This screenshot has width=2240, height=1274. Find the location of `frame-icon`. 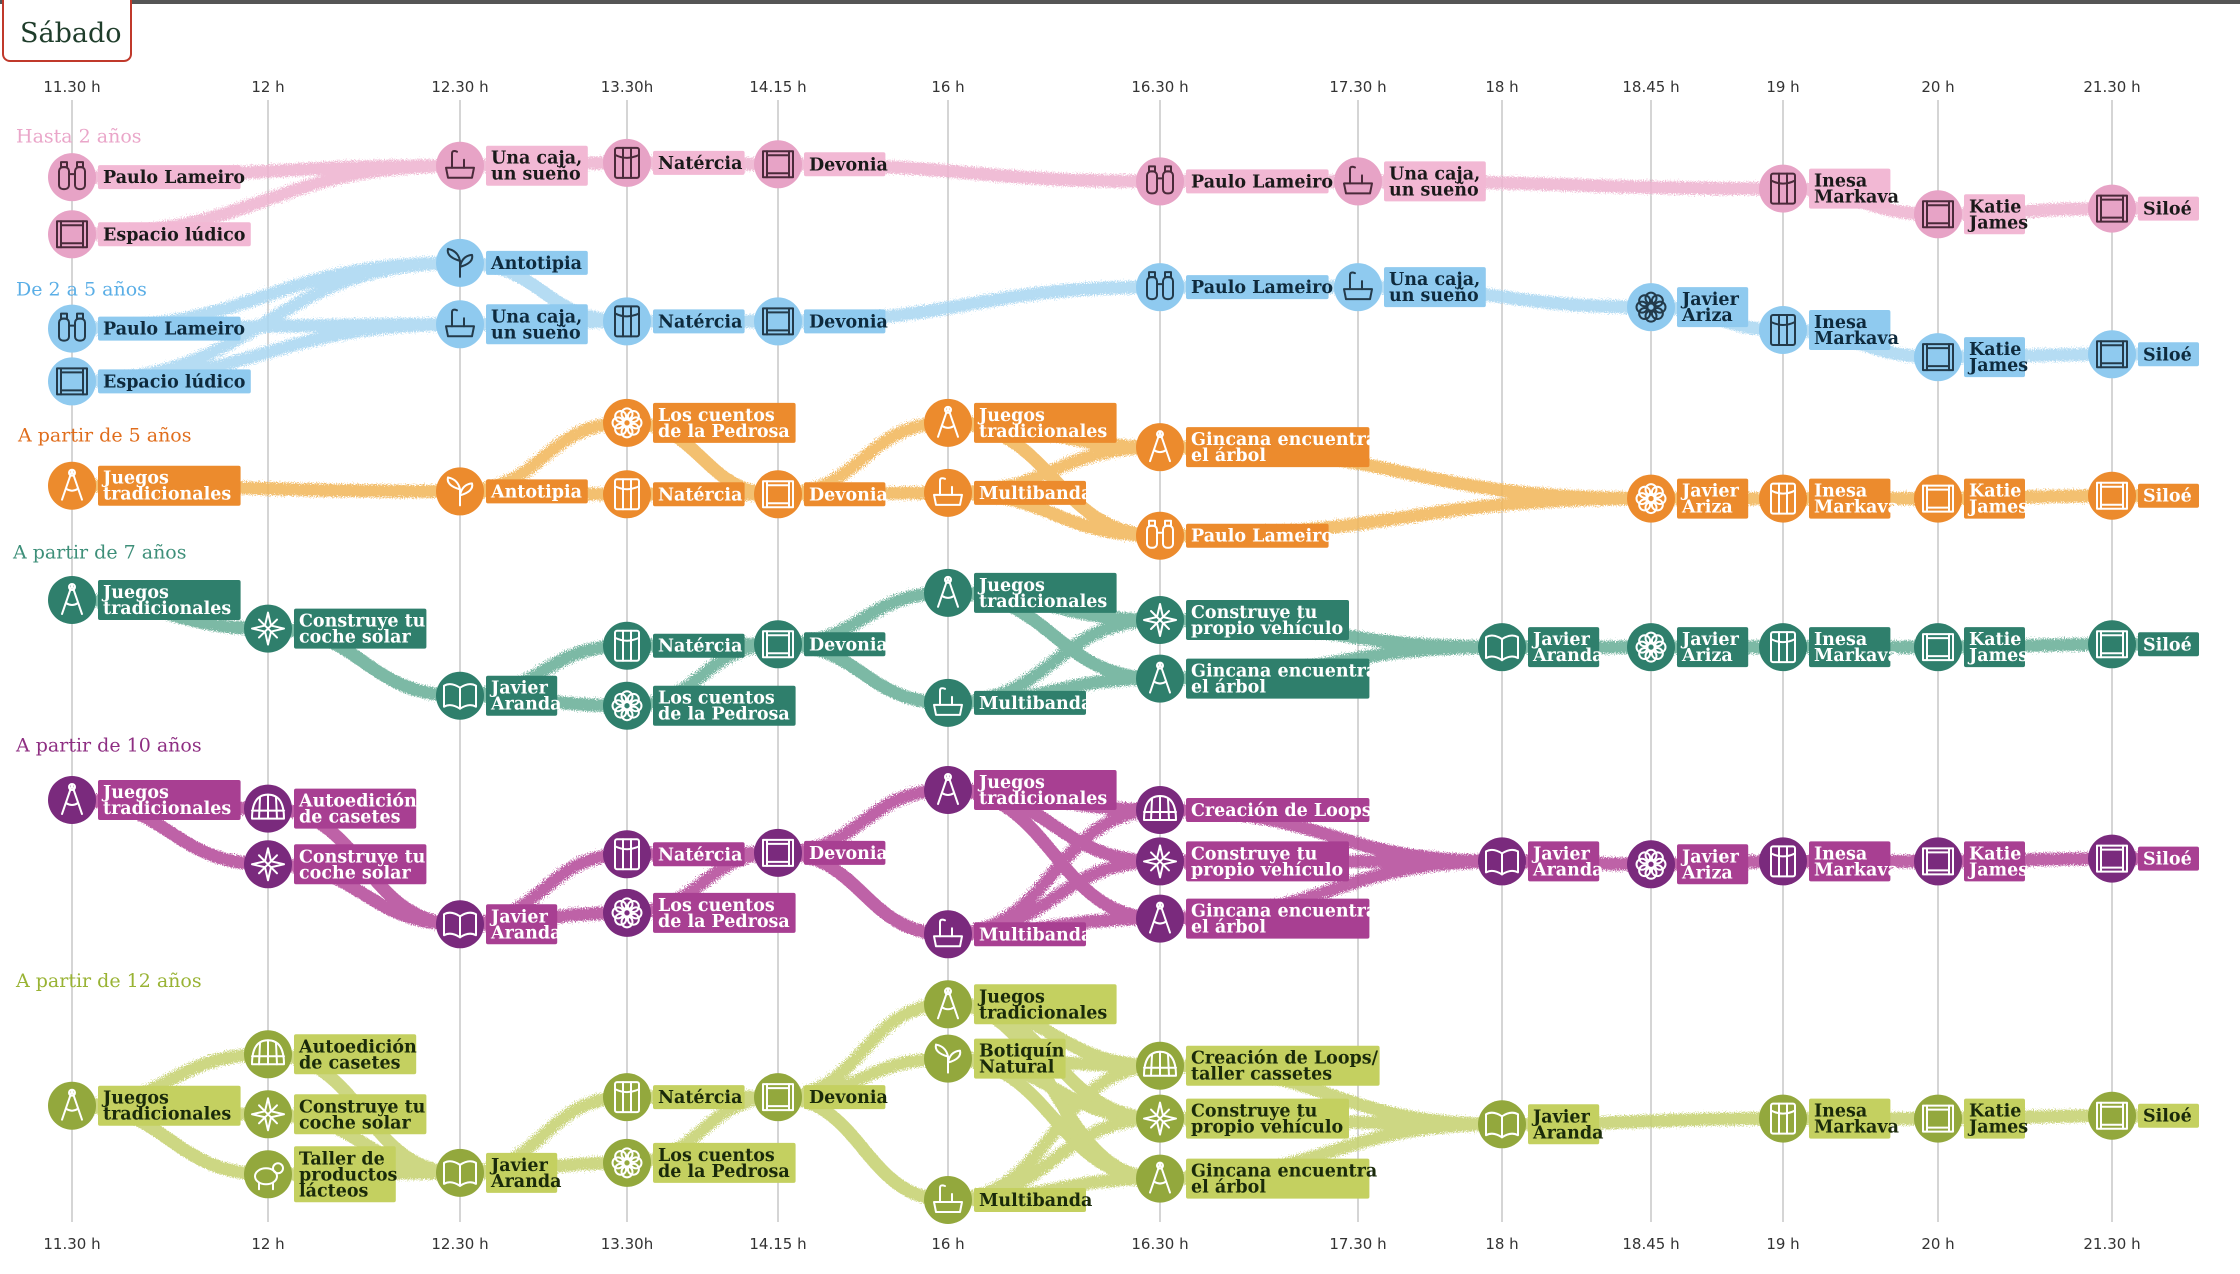

frame-icon is located at coordinates (2112, 495).